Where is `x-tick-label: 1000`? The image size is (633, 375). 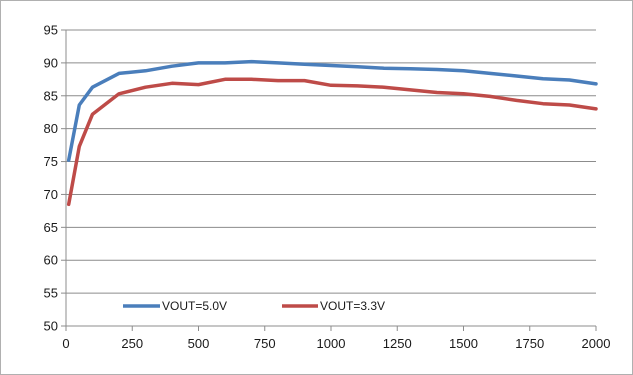 x-tick-label: 1000 is located at coordinates (331, 343).